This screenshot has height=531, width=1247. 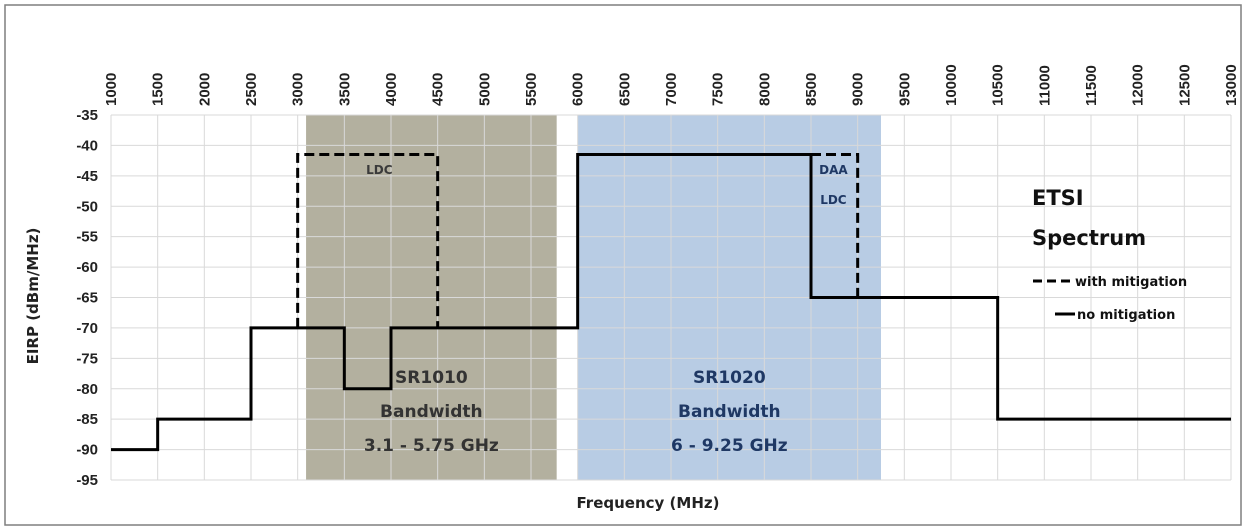 I want to click on annotations: LDC DAA LDC, so click(x=607, y=185).